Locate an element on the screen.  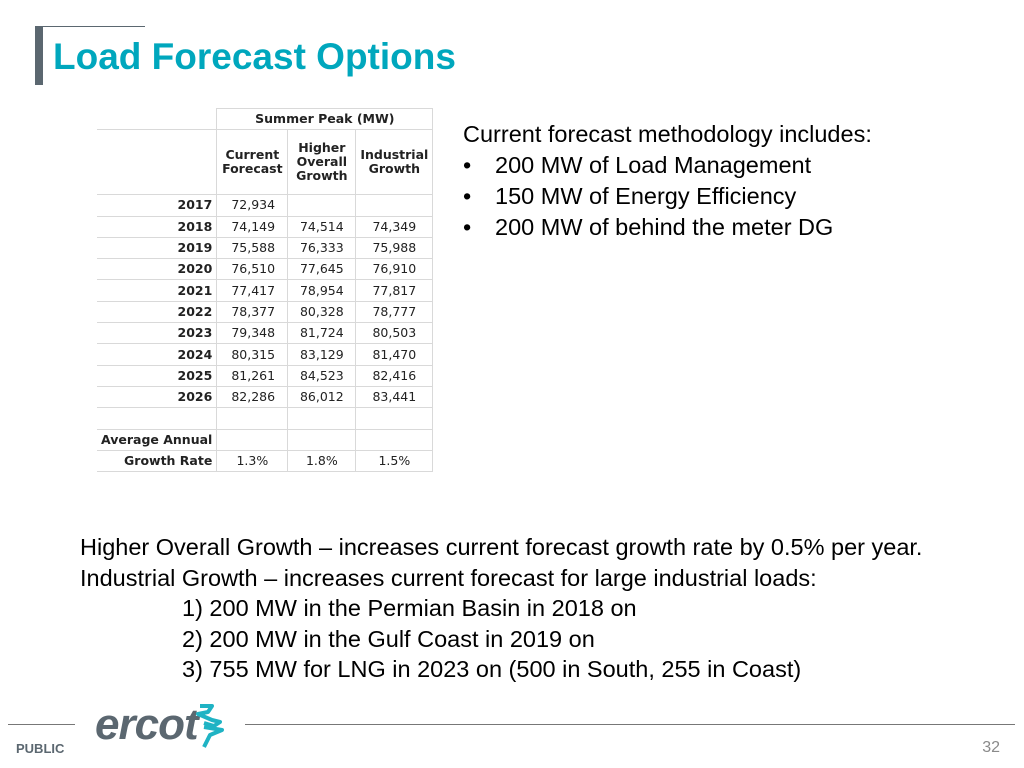
table-row: 2018 74,149 74,514 74,349 is located at coordinates (265, 226).